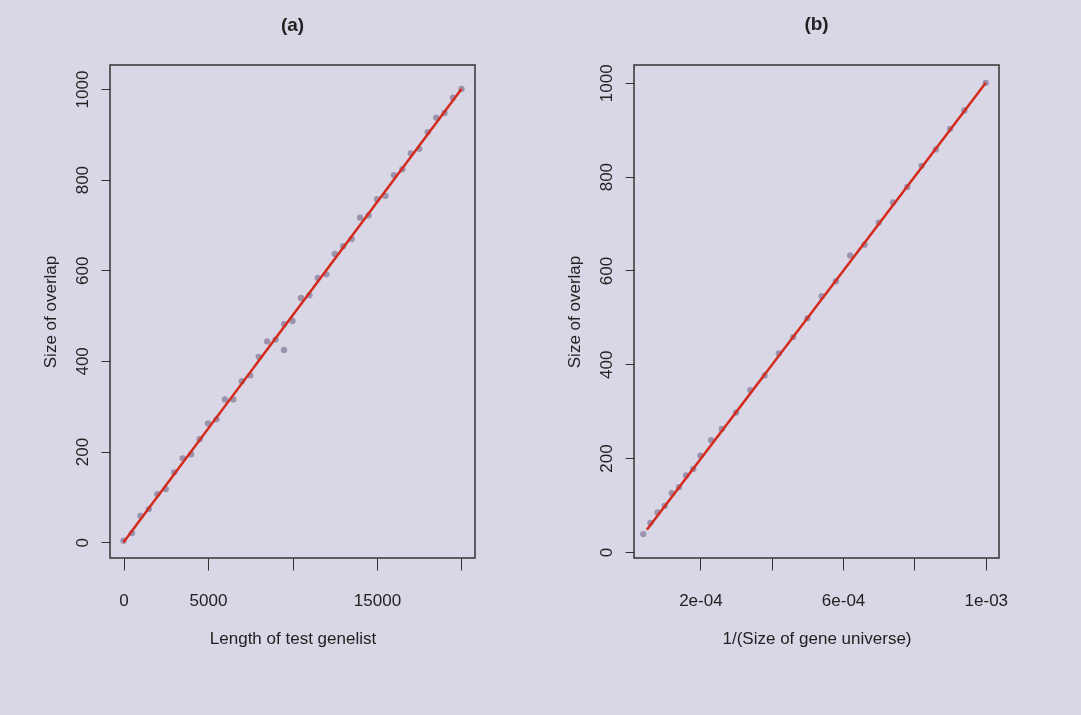 The image size is (1081, 715). Describe the element at coordinates (817, 638) in the screenshot. I see `x-axis-title: 1/(Size of gene universe)` at that location.